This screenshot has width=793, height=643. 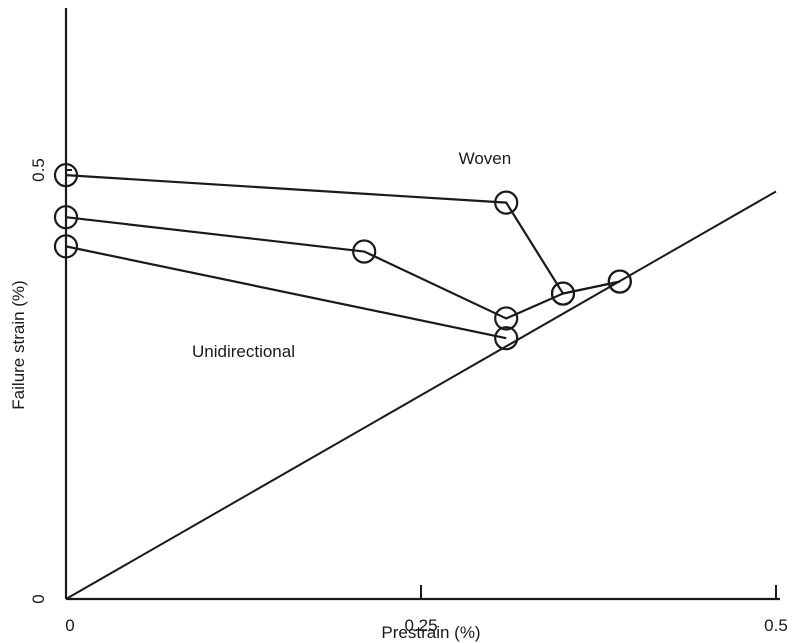 What do you see at coordinates (69, 625) in the screenshot?
I see `x-tick-label: 0` at bounding box center [69, 625].